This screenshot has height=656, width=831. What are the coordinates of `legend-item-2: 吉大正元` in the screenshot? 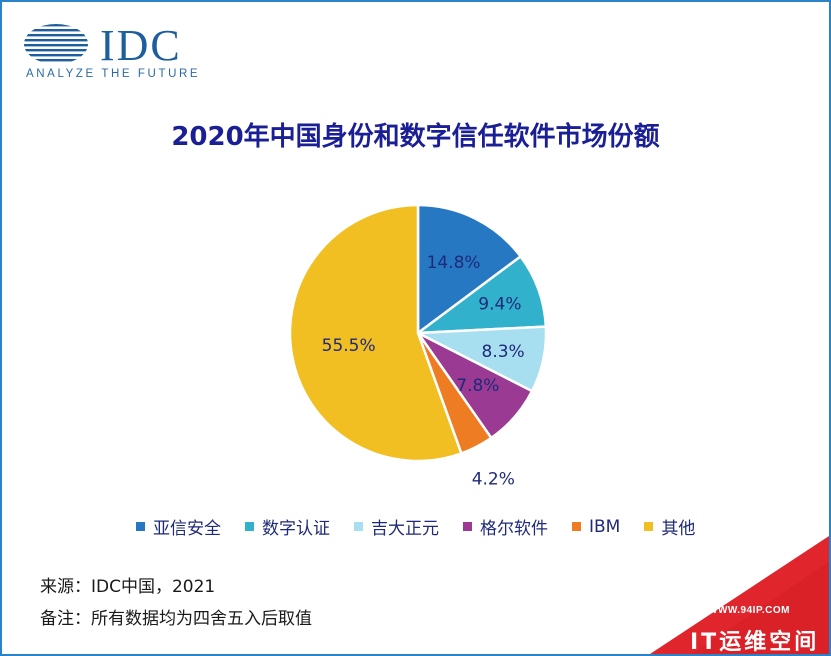 It's located at (396, 526).